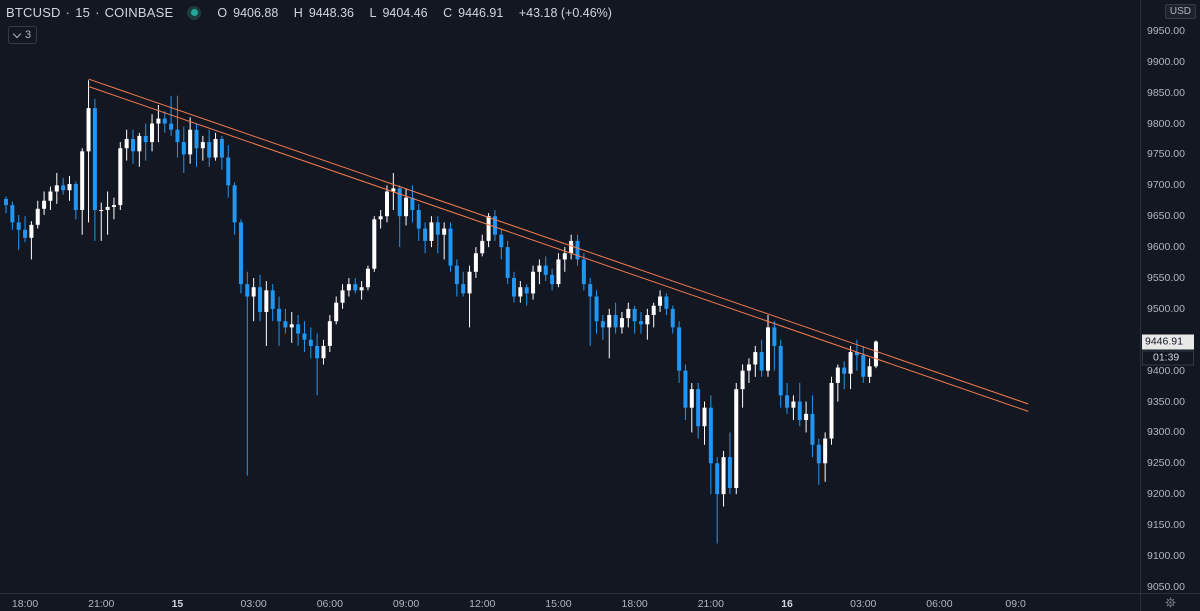 Image resolution: width=1200 pixels, height=611 pixels. I want to click on interval-label: 15, so click(83, 12).